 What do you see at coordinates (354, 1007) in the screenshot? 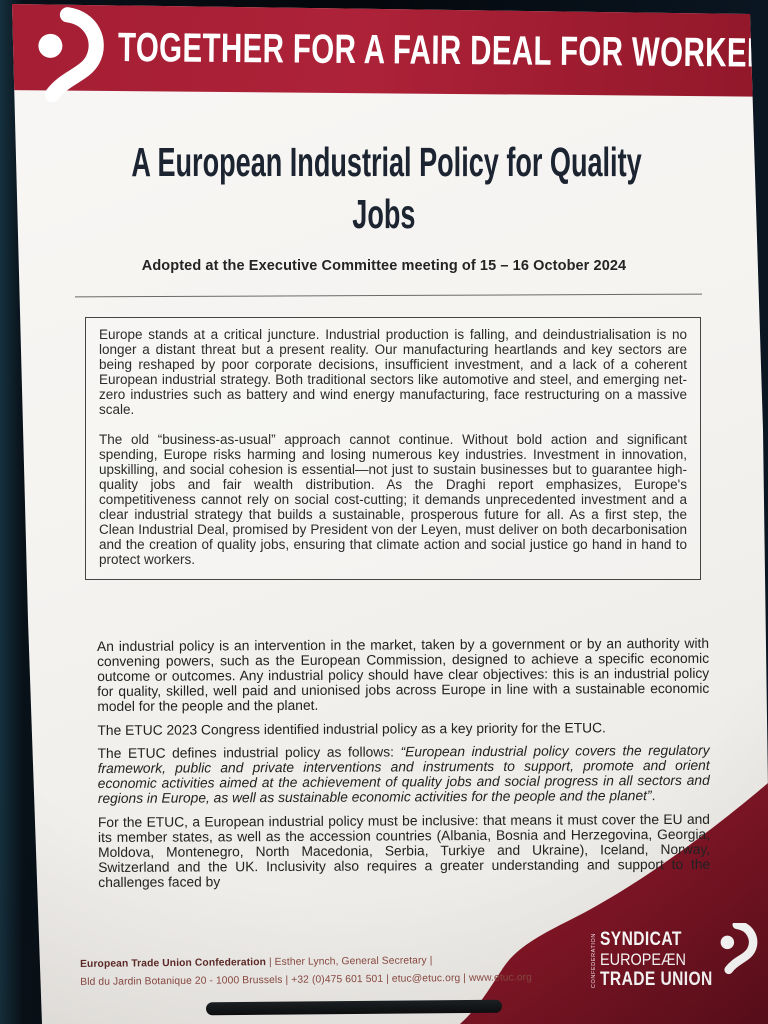
I see `bezel-bar` at bounding box center [354, 1007].